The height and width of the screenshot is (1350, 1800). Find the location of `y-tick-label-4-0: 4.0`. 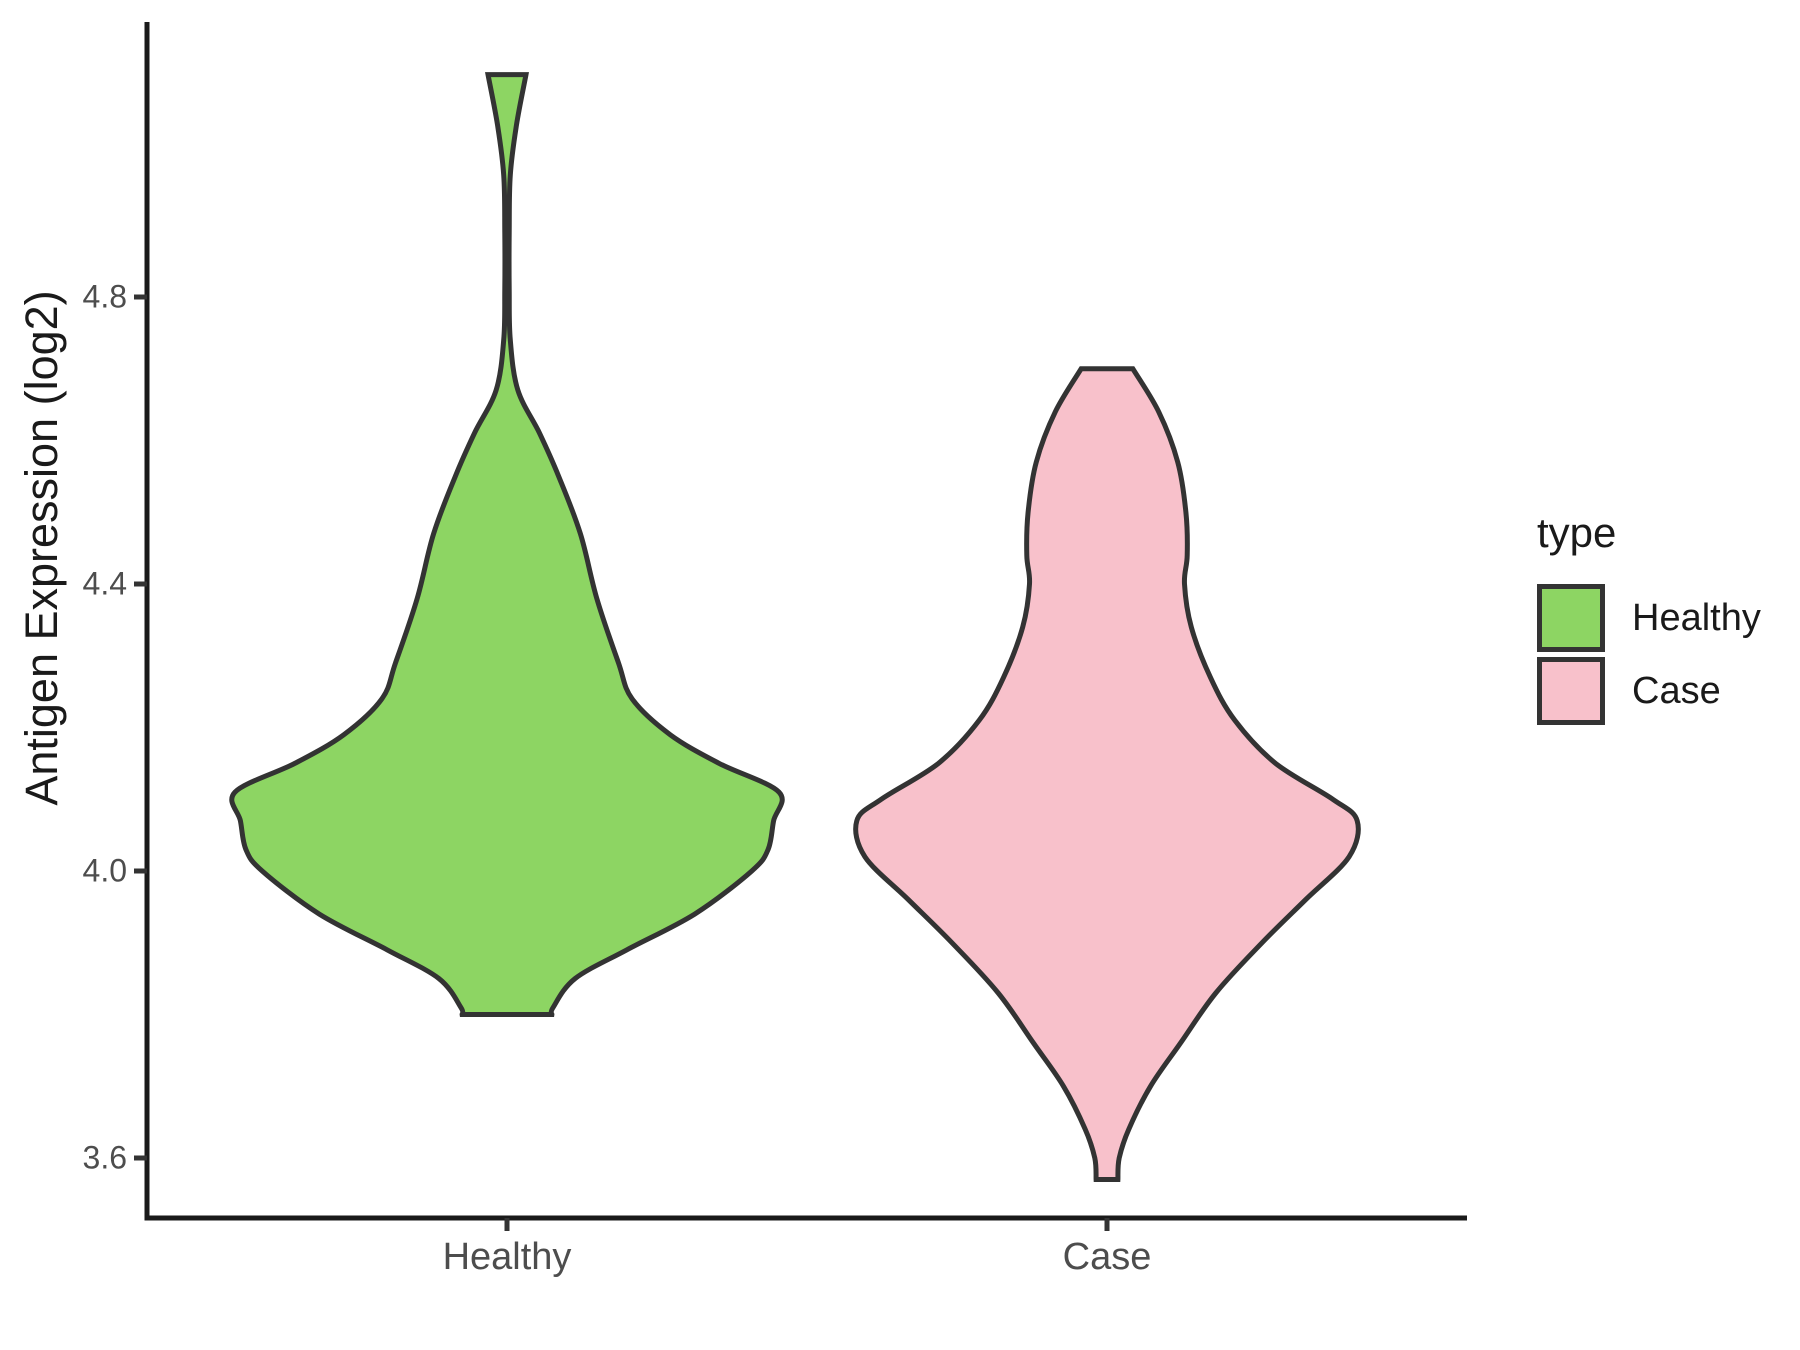

y-tick-label-4-0: 4.0 is located at coordinates (104, 870).